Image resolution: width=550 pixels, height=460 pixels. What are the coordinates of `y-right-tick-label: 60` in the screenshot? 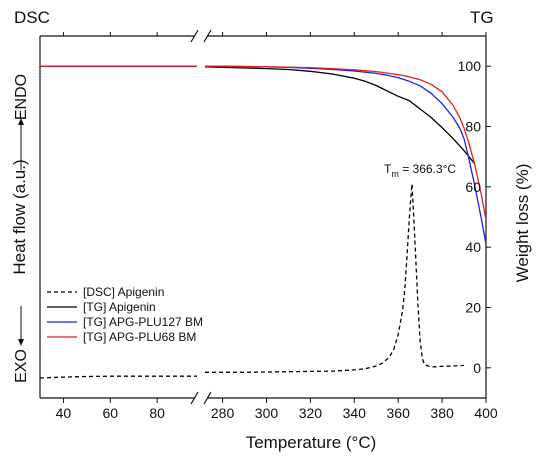 It's located at (473, 187).